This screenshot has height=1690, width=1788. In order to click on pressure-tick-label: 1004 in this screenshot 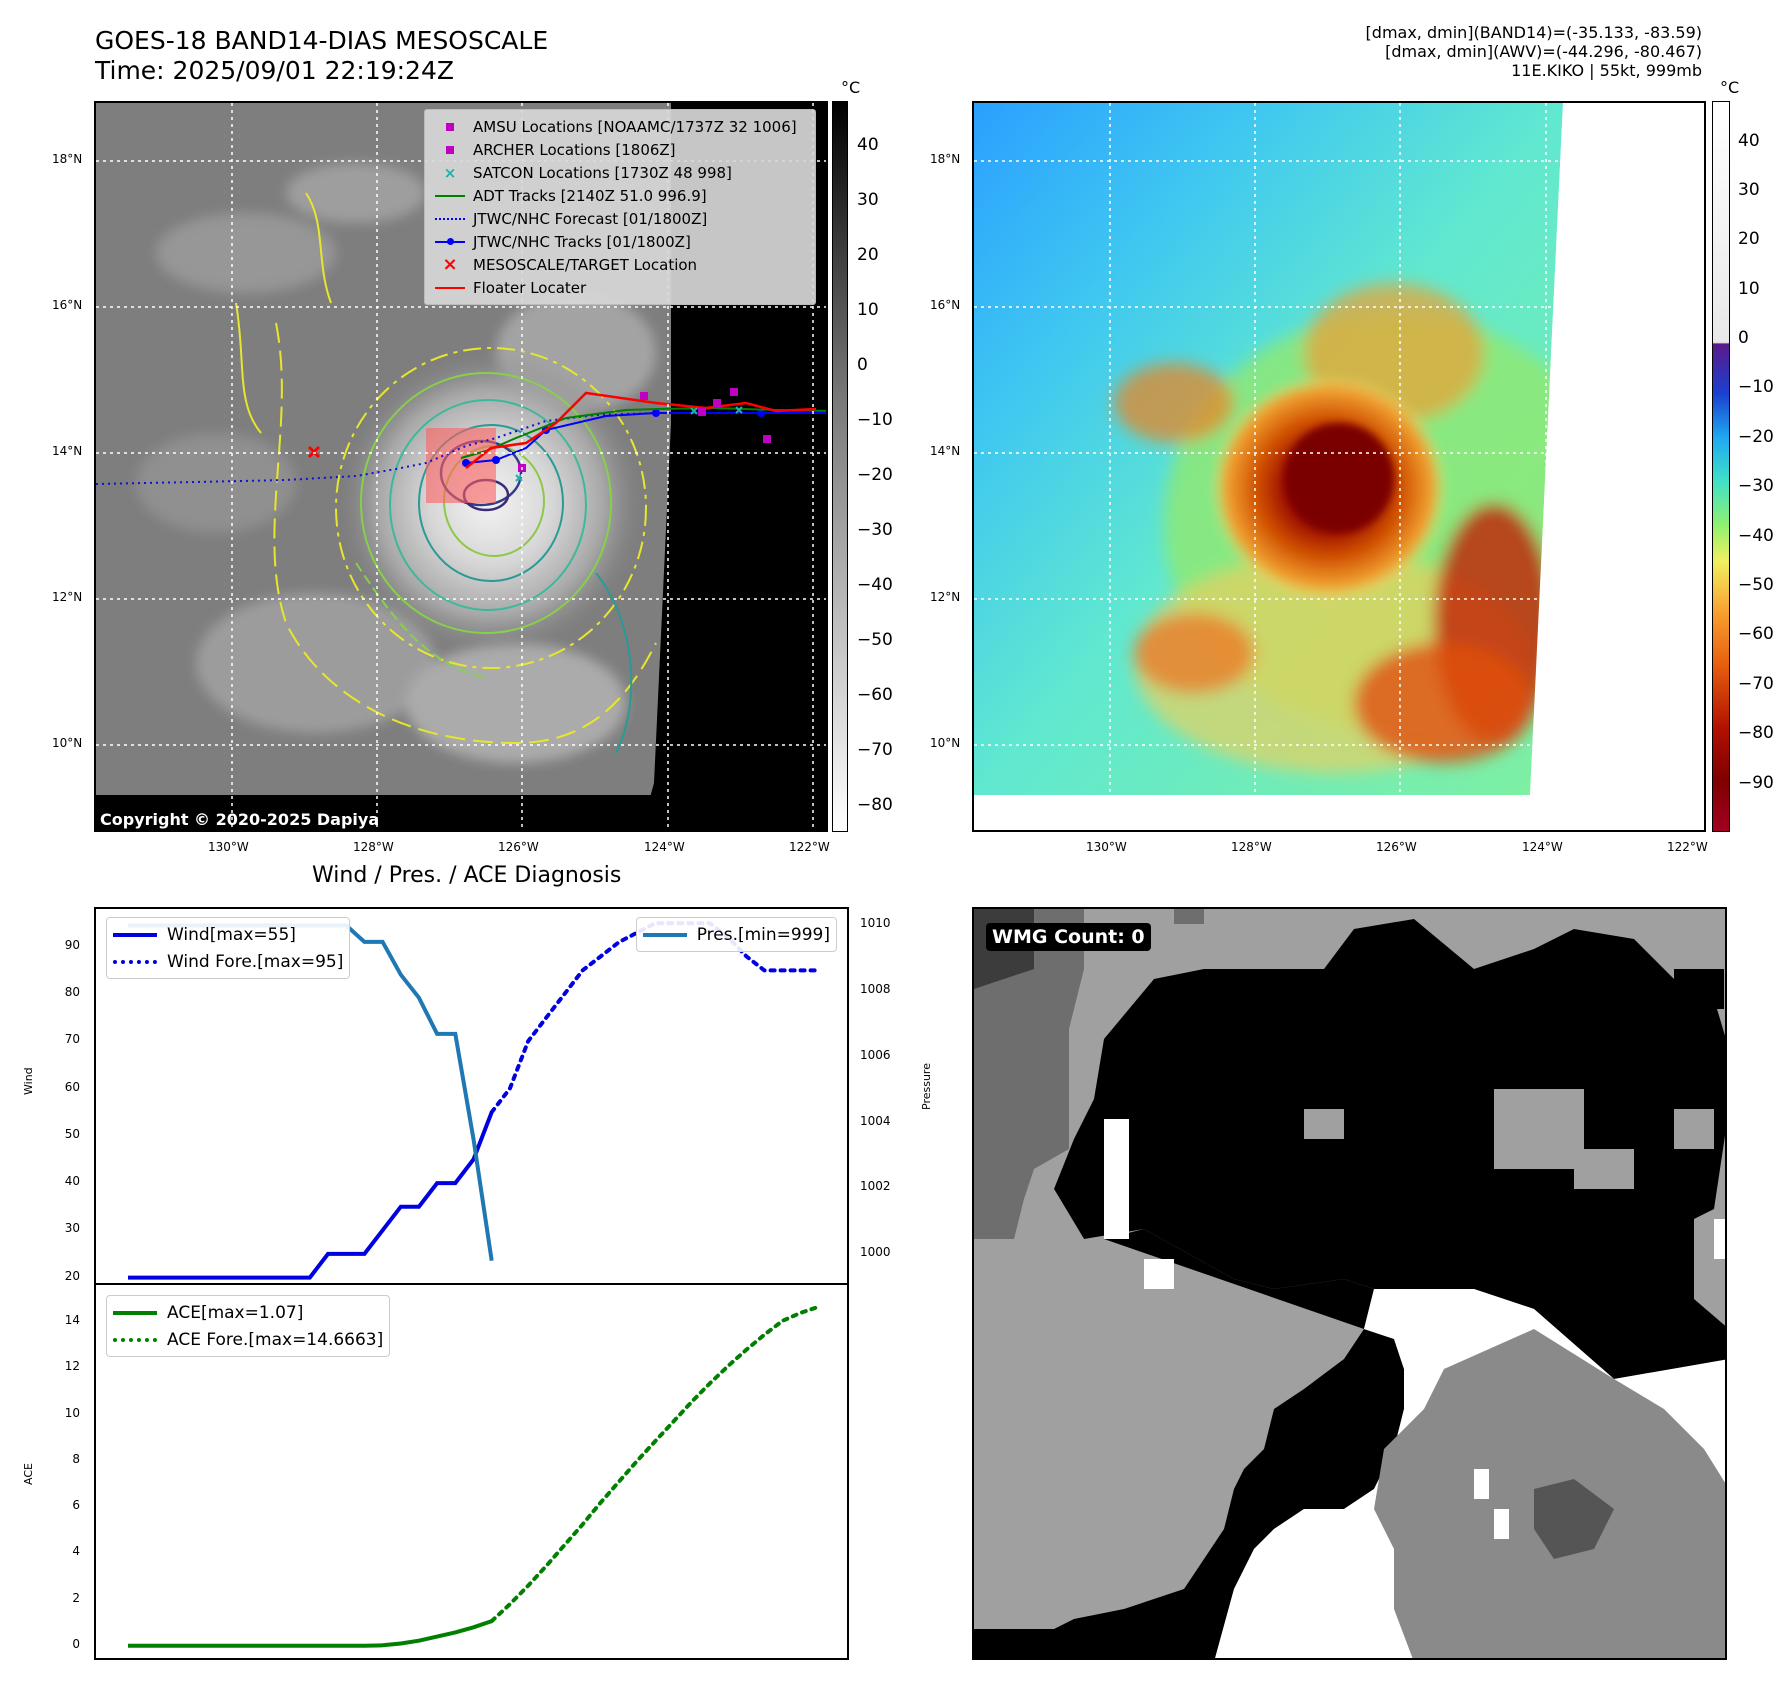, I will do `click(875, 1120)`.